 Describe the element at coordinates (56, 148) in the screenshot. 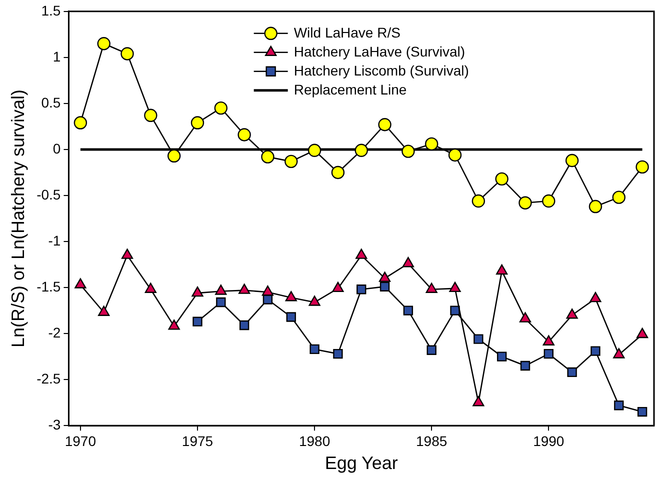

I see `y-tick-label: 0` at that location.